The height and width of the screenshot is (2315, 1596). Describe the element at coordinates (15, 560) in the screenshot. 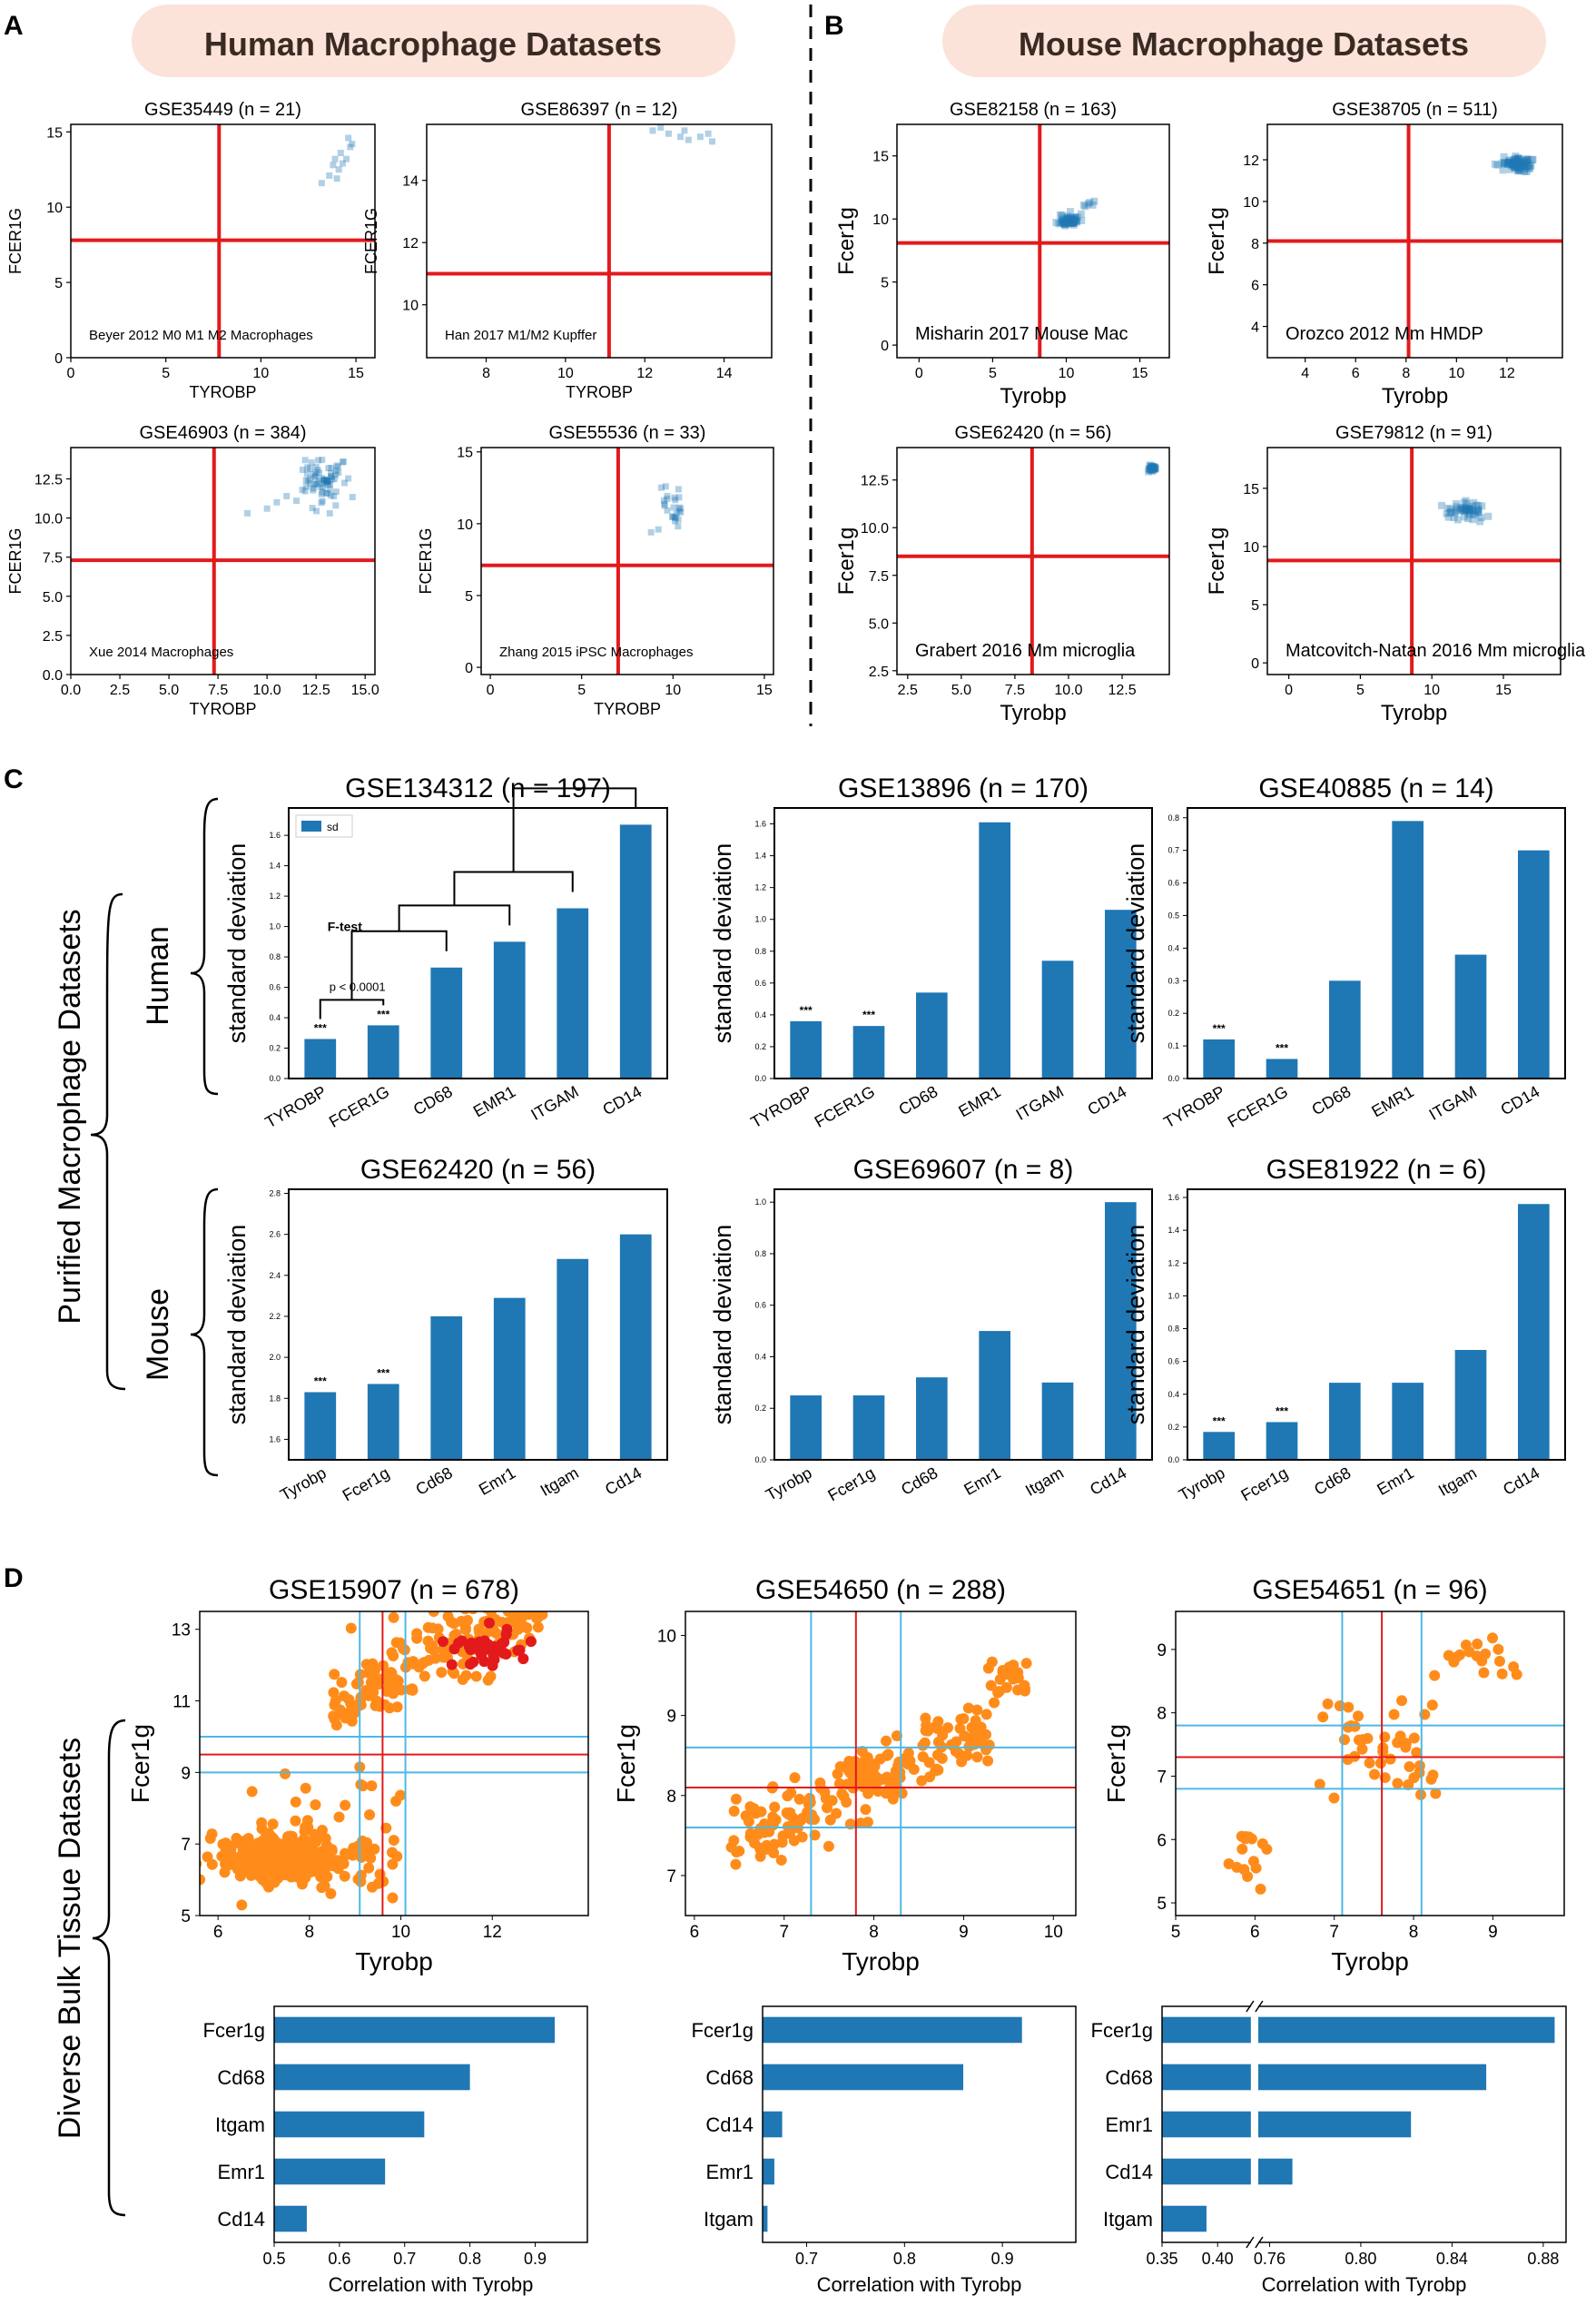

I see `a3-ylabel: FCER1G` at that location.